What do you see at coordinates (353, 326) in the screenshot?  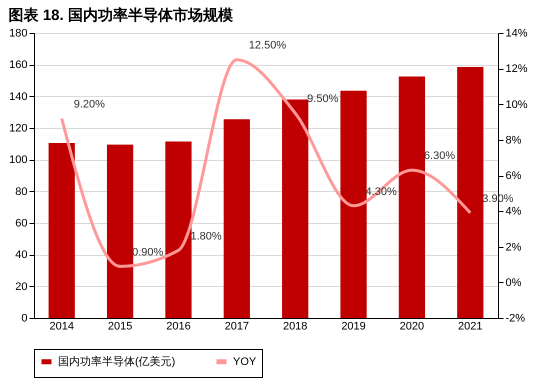 I see `x-tick-label: 2019` at bounding box center [353, 326].